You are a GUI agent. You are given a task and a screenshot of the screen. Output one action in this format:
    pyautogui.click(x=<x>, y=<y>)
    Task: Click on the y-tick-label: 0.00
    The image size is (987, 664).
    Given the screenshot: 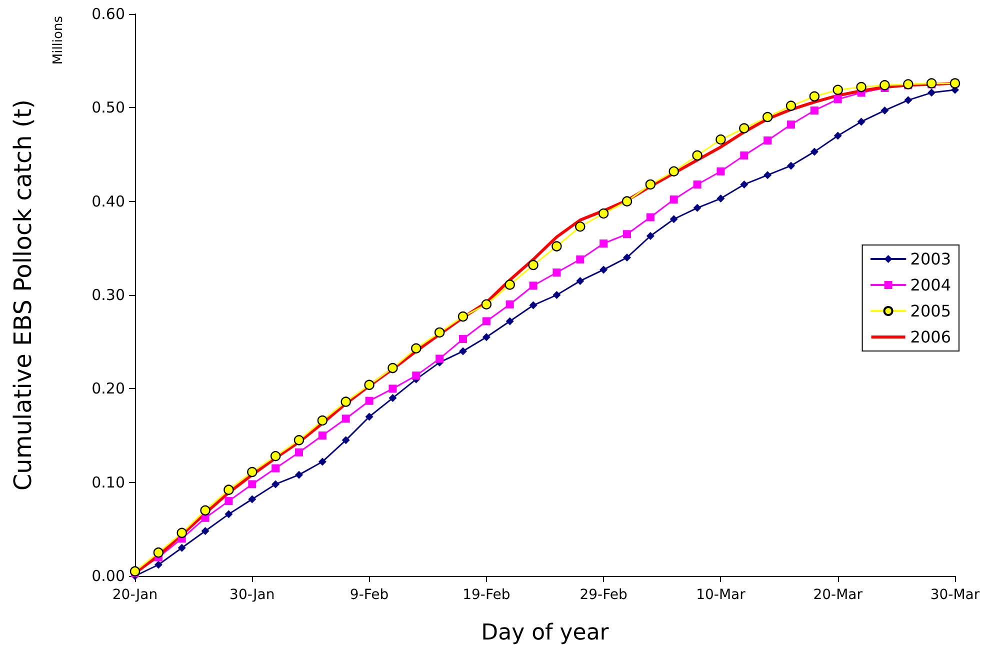 What is the action you would take?
    pyautogui.click(x=108, y=576)
    